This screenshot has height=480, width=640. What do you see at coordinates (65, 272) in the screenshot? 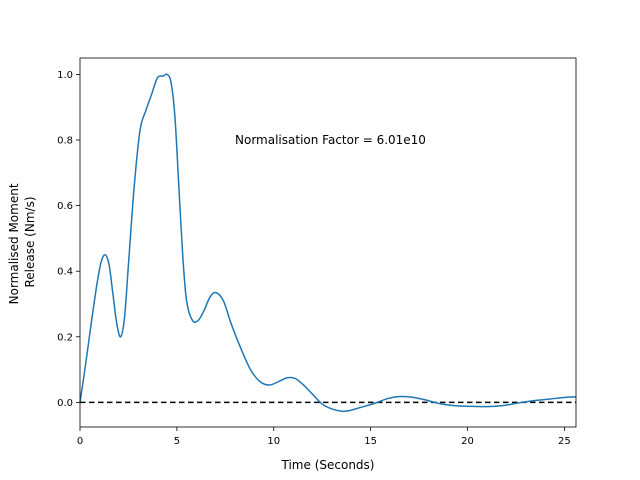
I see `y-tick-label: 0.4` at bounding box center [65, 272].